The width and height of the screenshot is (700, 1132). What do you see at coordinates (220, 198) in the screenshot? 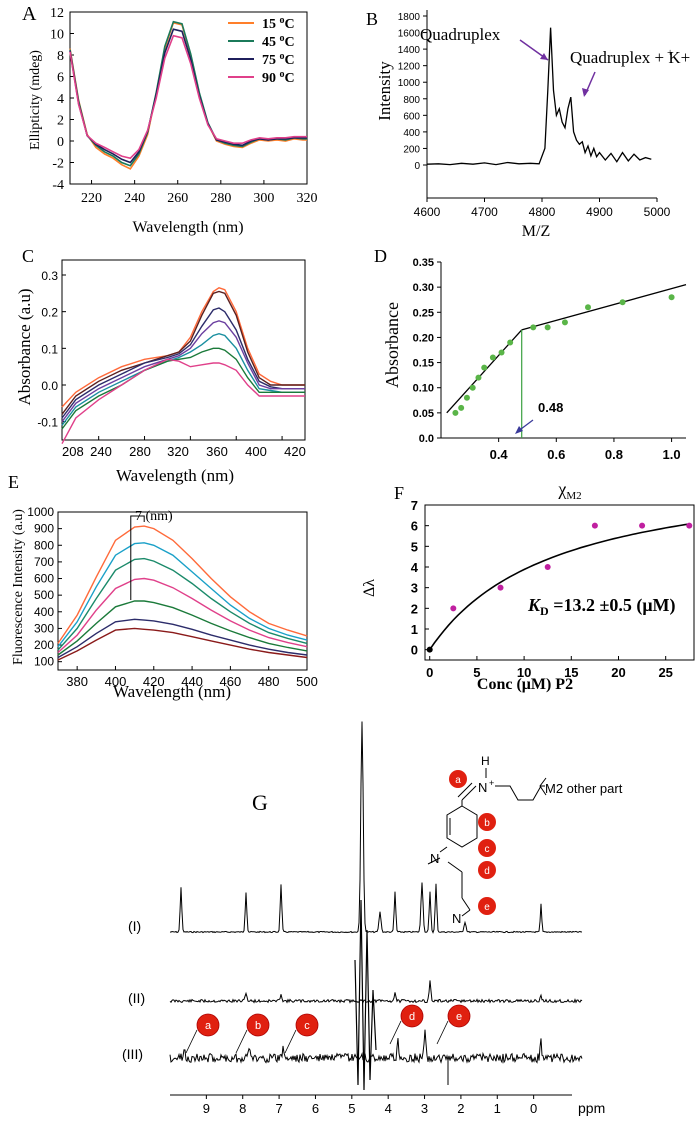
I see `a-xtick-label-3: 280` at bounding box center [220, 198].